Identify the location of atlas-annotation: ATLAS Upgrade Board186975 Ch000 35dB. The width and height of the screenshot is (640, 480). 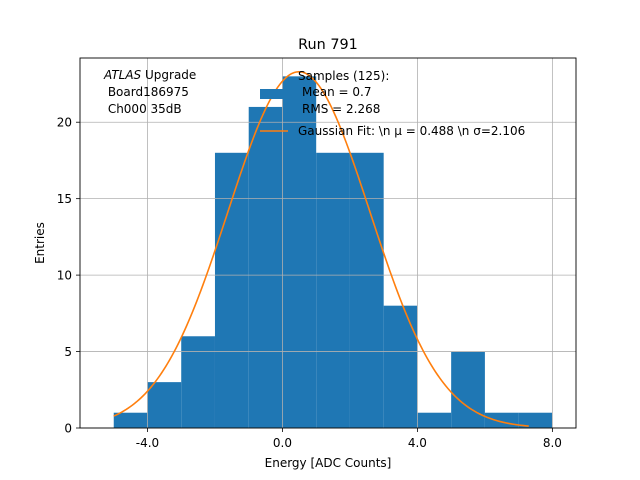
(149, 92).